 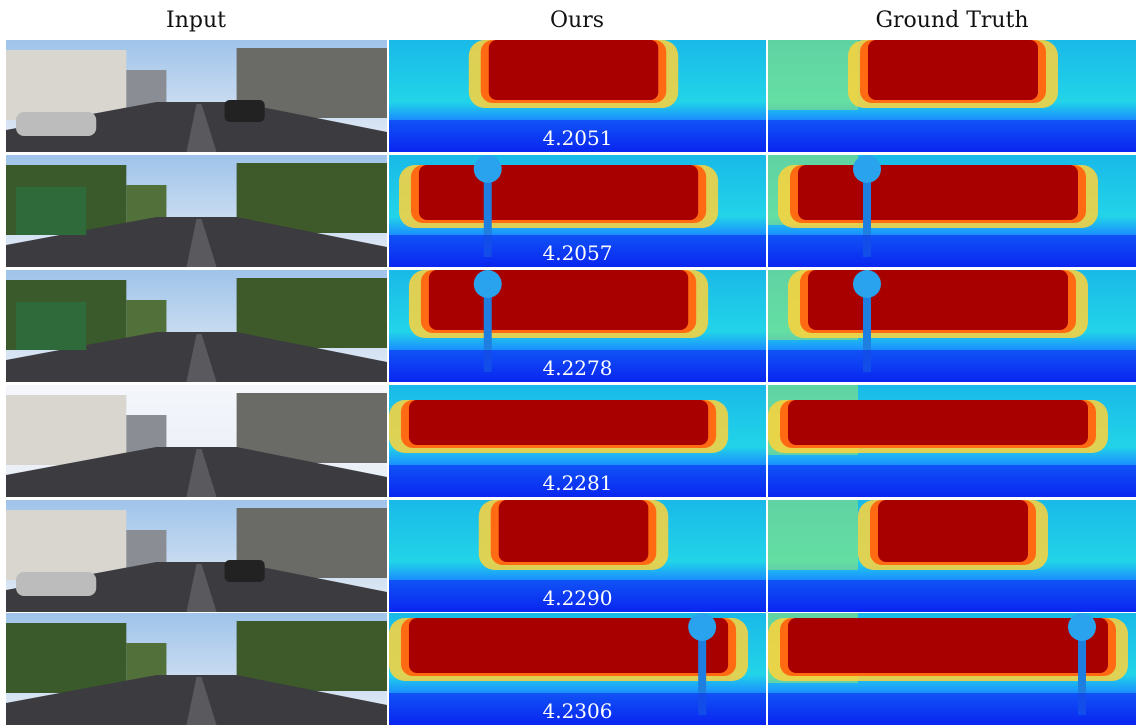 What do you see at coordinates (577, 669) in the screenshot?
I see `predicted-depth-map: 4.2306` at bounding box center [577, 669].